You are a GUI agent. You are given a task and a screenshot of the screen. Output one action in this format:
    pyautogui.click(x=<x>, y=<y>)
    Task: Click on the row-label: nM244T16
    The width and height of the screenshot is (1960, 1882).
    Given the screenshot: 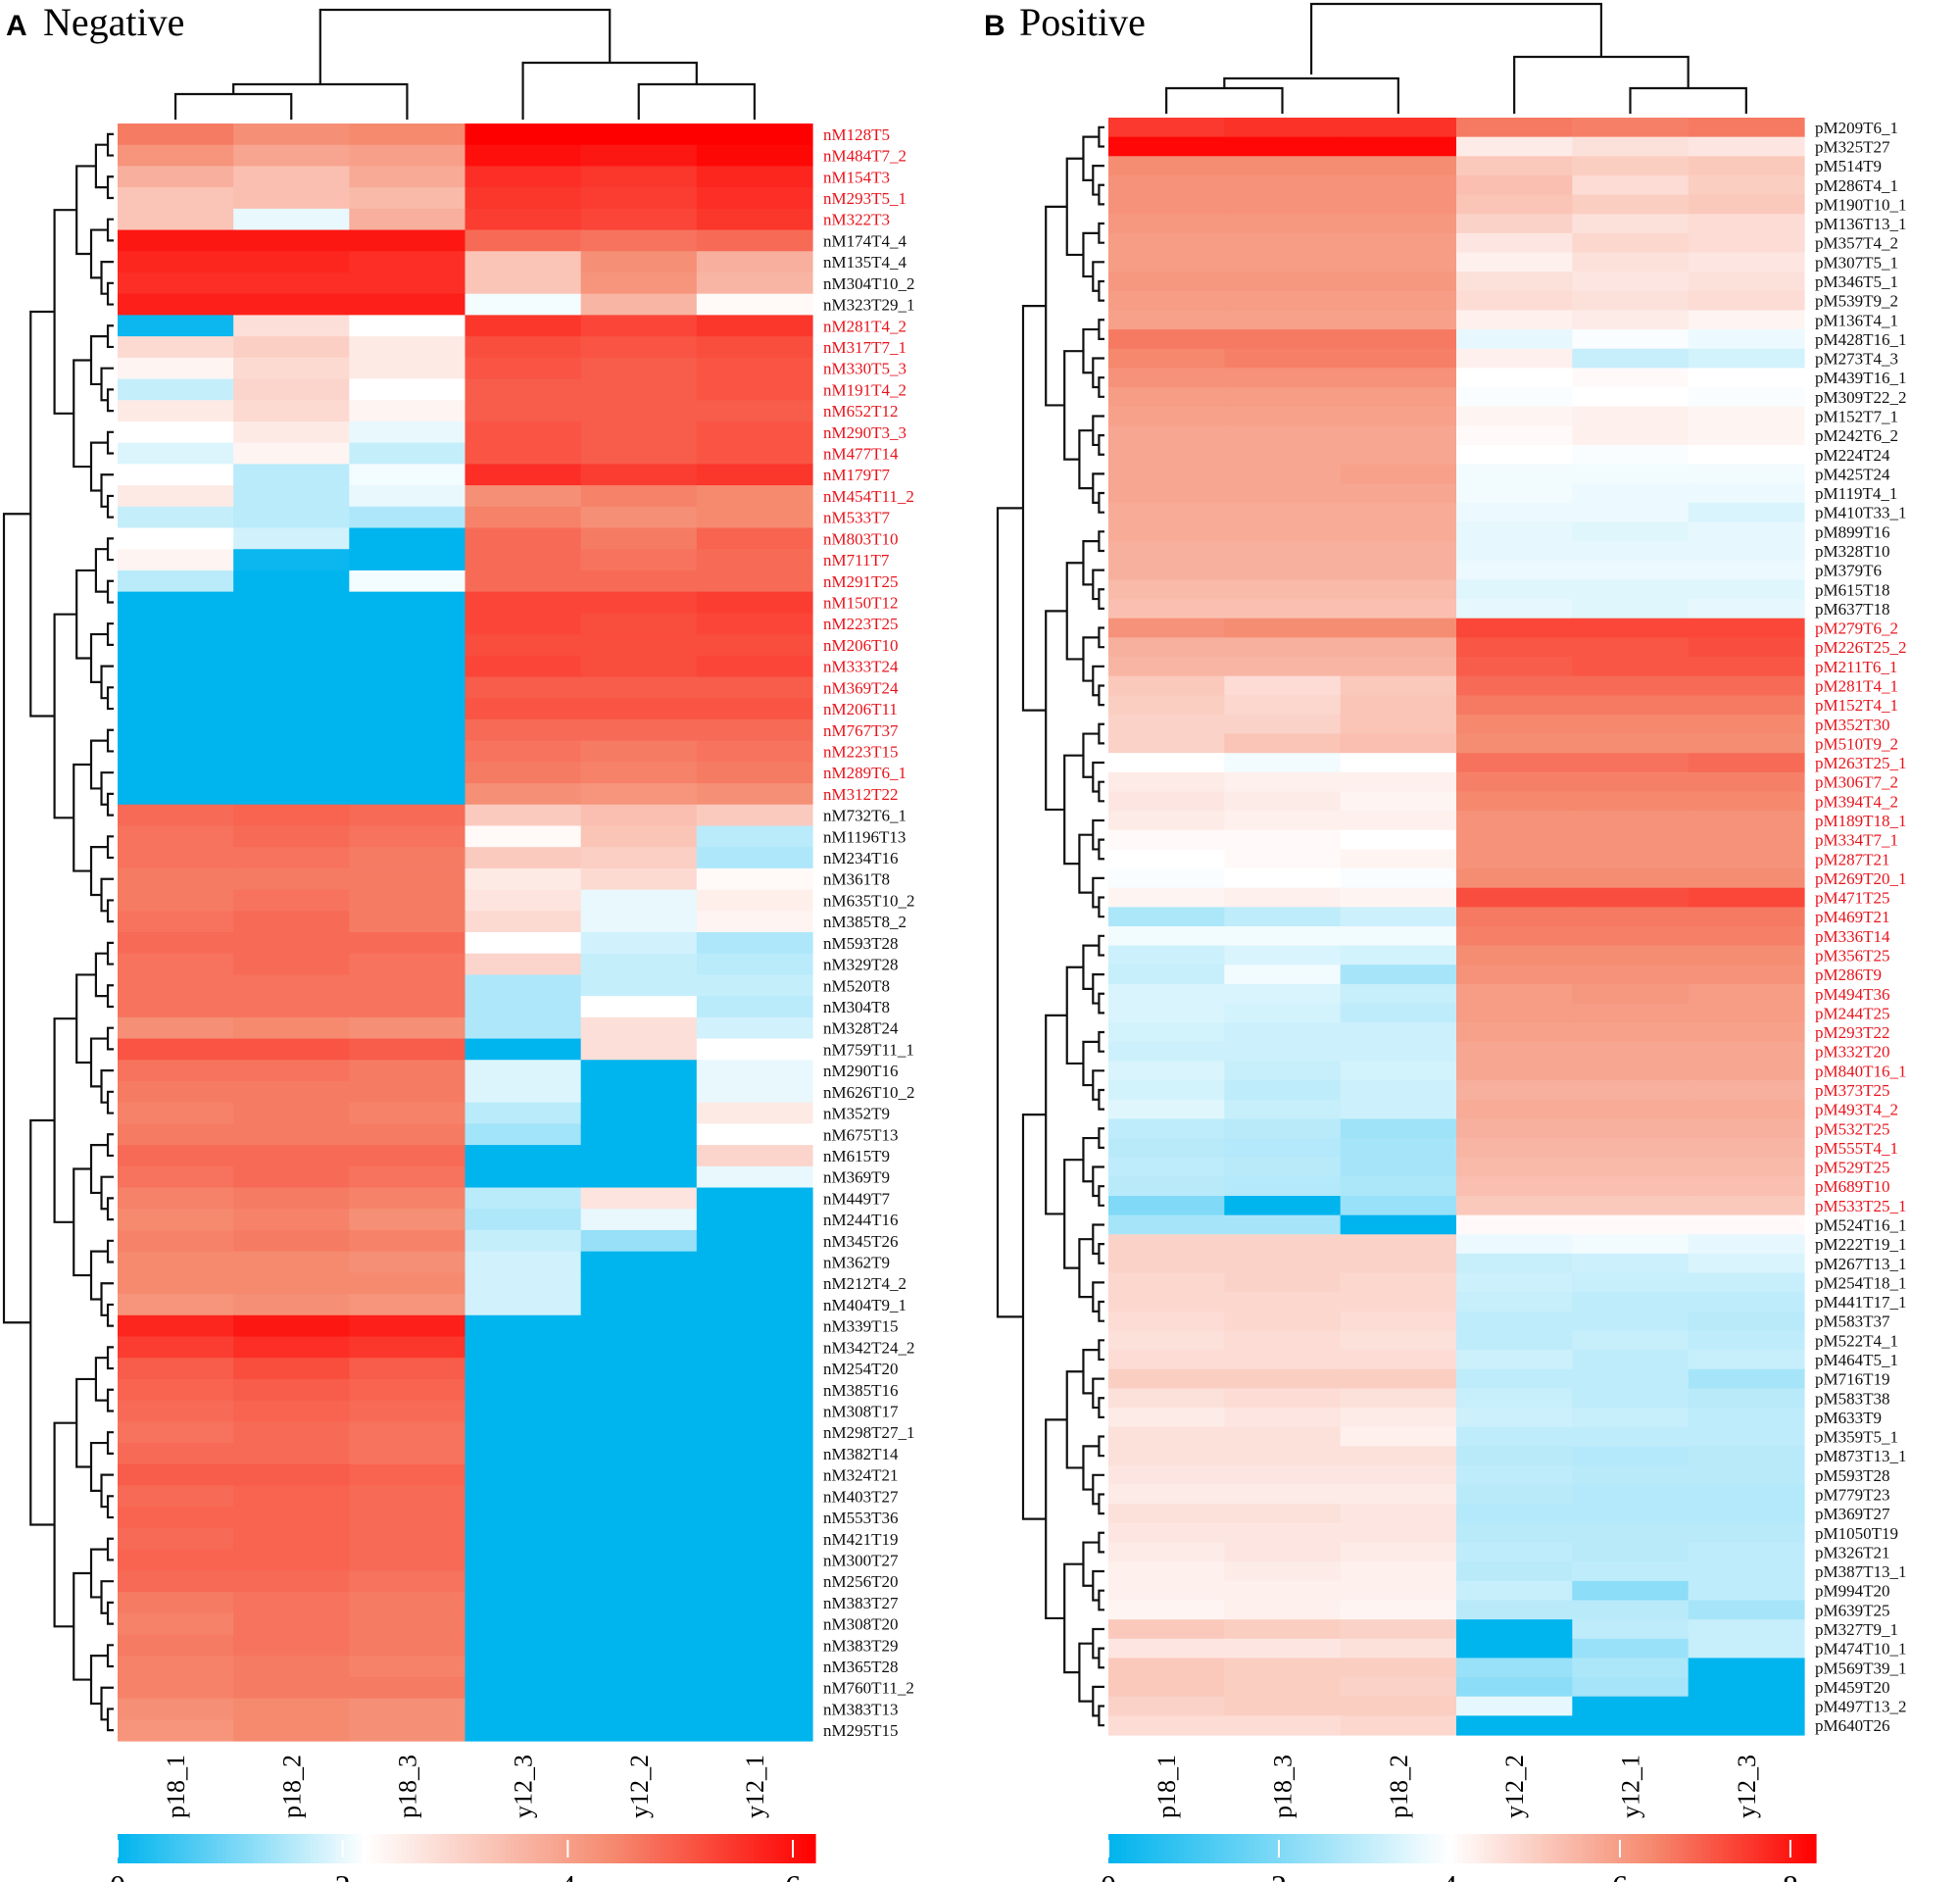 What is the action you would take?
    pyautogui.click(x=861, y=1220)
    